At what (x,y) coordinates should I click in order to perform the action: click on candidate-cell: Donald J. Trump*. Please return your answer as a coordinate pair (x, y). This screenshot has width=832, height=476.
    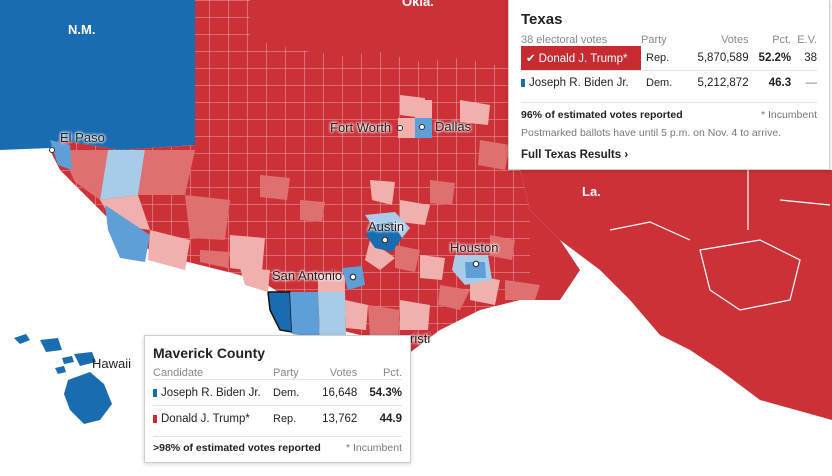
    Looking at the image, I should click on (213, 418).